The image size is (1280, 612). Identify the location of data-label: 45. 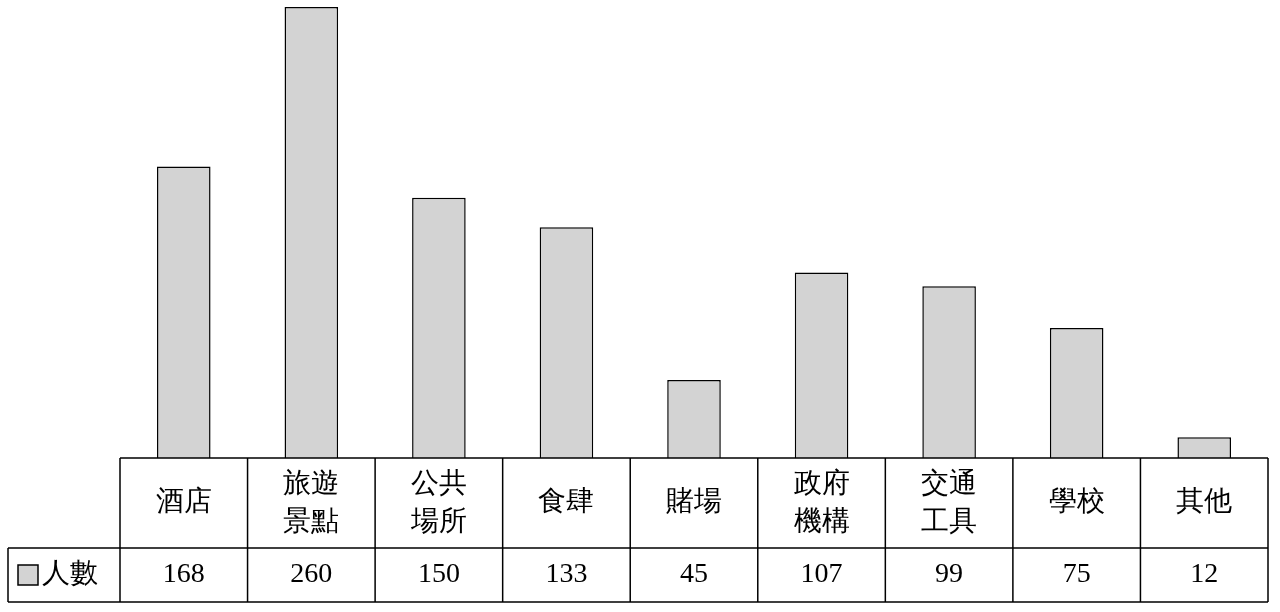
(694, 573).